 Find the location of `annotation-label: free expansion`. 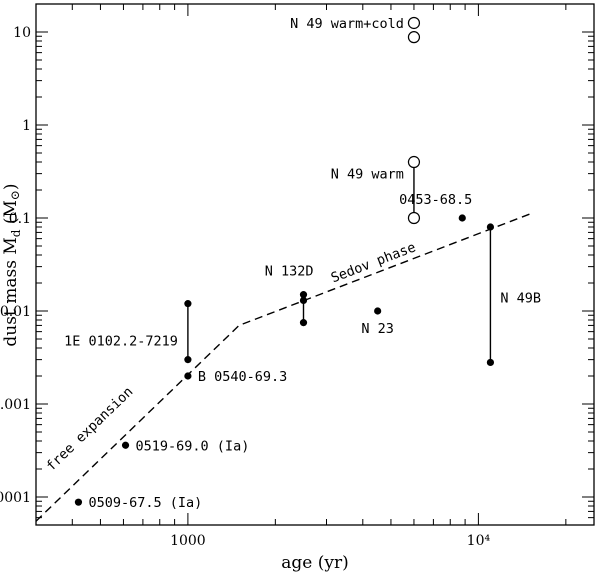

annotation-label: free expansion is located at coordinates (89, 429).